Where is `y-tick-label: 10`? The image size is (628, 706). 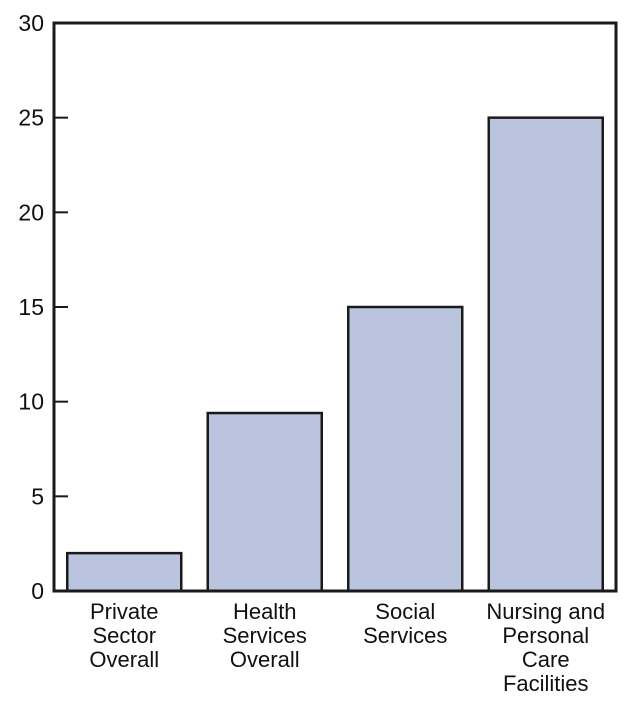
y-tick-label: 10 is located at coordinates (31, 402).